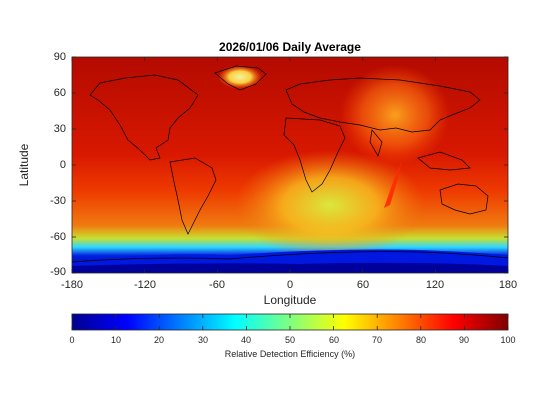  Describe the element at coordinates (202, 340) in the screenshot. I see `colorbar-tick-label: 30` at that location.